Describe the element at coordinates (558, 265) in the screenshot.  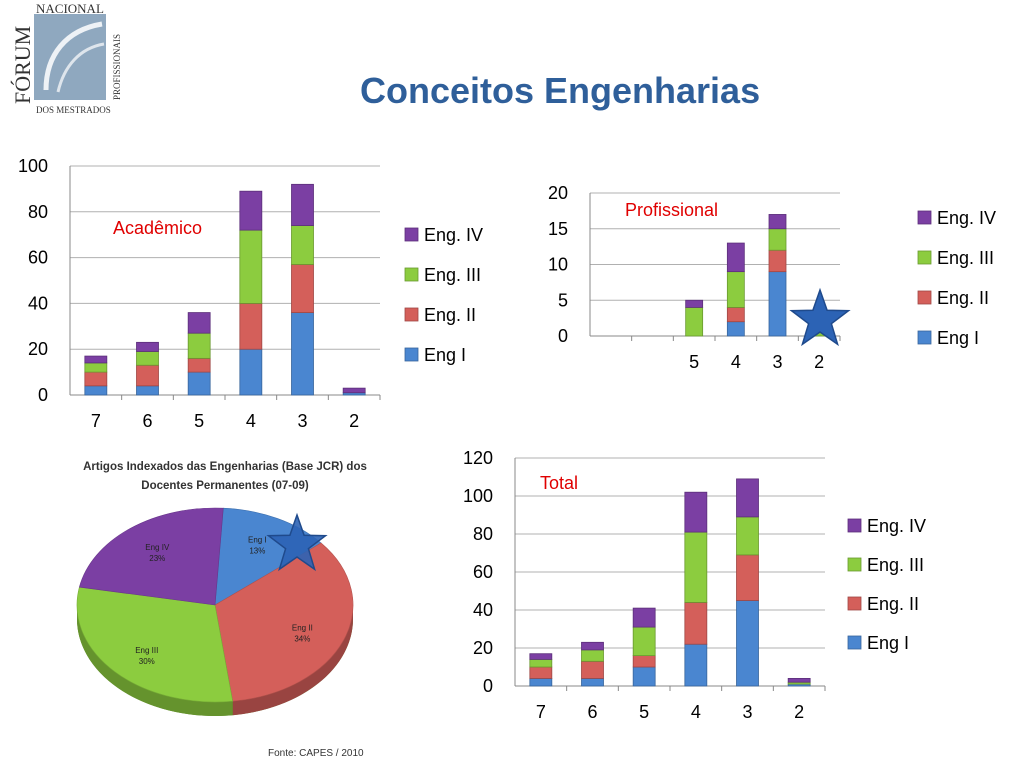
I see `y-tick-label: 10` at that location.